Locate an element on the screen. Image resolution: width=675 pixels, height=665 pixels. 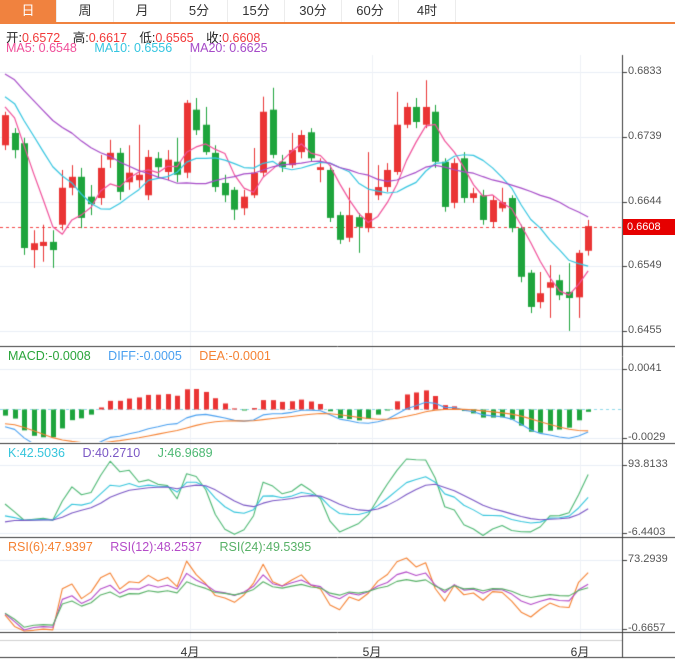
ma10-value: MA10: 0.6556 is located at coordinates (133, 48).